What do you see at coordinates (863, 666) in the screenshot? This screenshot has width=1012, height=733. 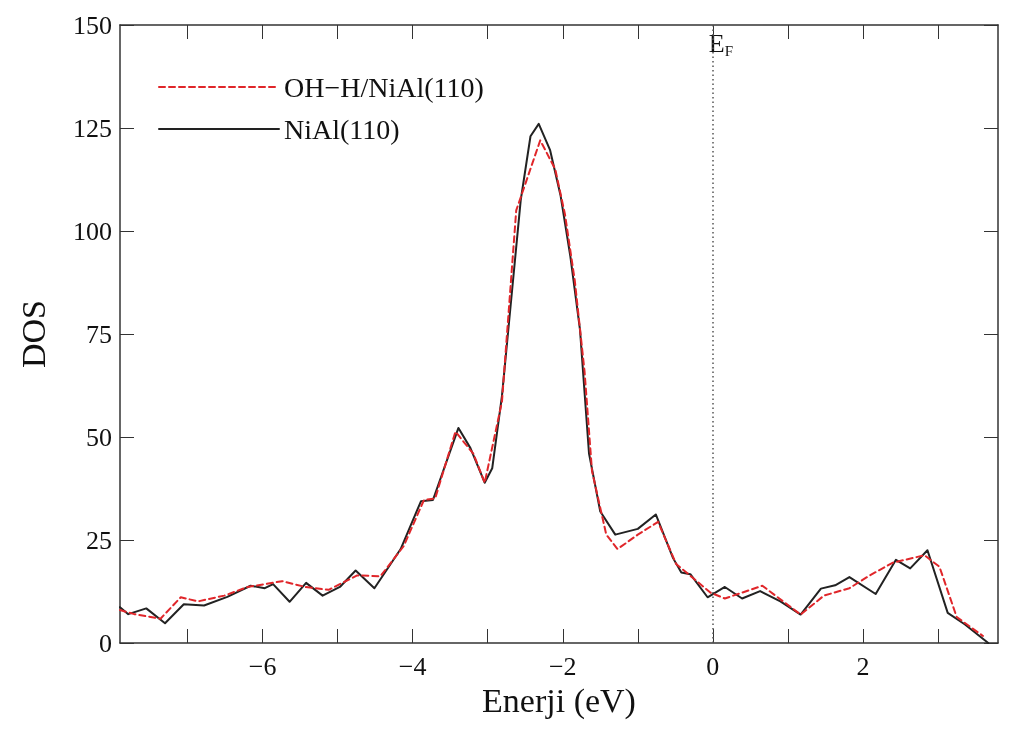 I see `x-tick-label: 2` at bounding box center [863, 666].